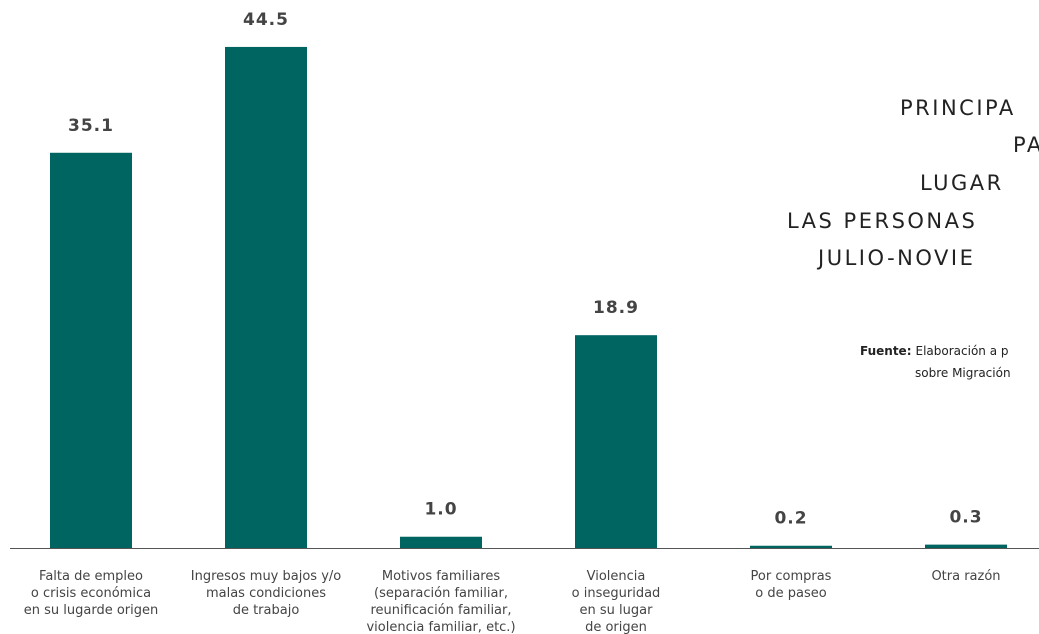 The image size is (1039, 634). I want to click on x-tick-label: o inseguridad, so click(616, 593).